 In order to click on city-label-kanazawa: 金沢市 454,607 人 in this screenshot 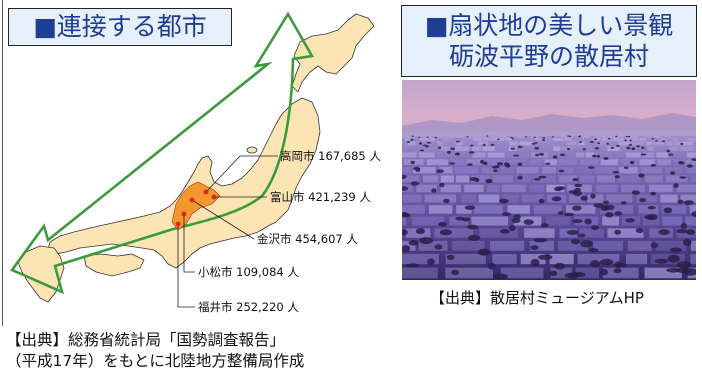, I will do `click(307, 239)`.